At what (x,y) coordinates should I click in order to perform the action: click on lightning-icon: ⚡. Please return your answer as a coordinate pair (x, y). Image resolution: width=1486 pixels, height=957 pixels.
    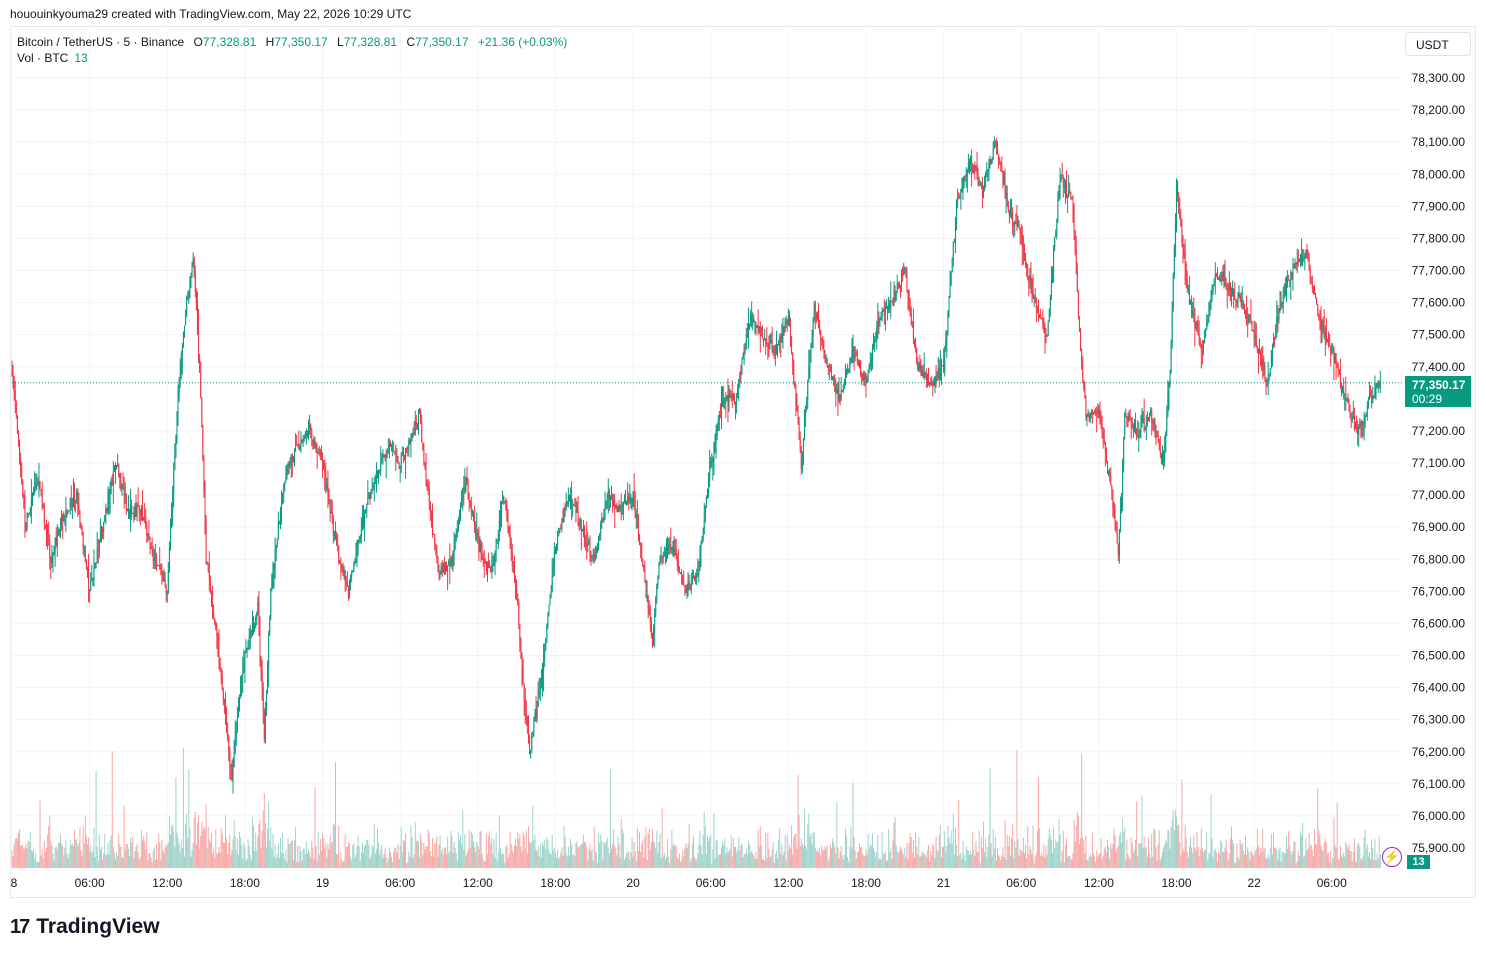
    Looking at the image, I should click on (1392, 857).